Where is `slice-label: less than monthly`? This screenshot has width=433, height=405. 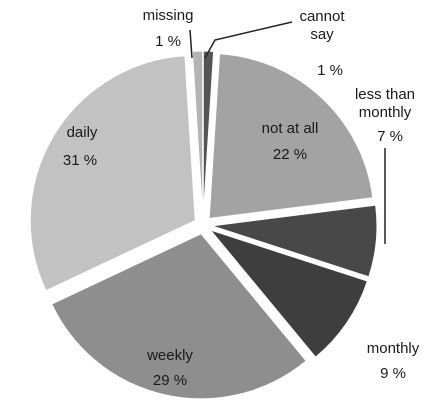
slice-label: less than monthly is located at coordinates (385, 103).